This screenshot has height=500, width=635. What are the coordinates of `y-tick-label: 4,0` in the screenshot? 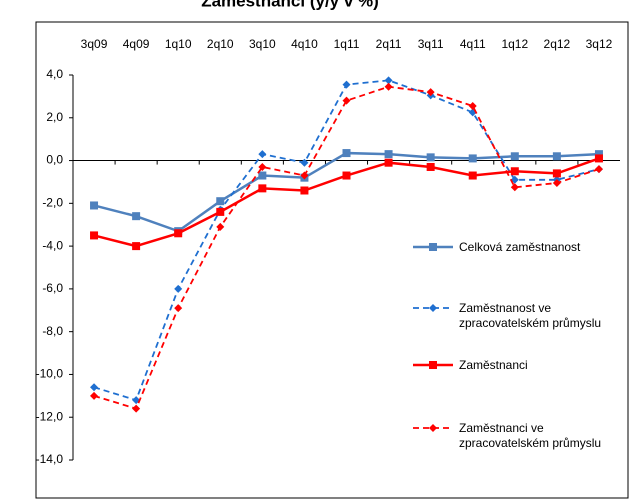 It's located at (54, 74).